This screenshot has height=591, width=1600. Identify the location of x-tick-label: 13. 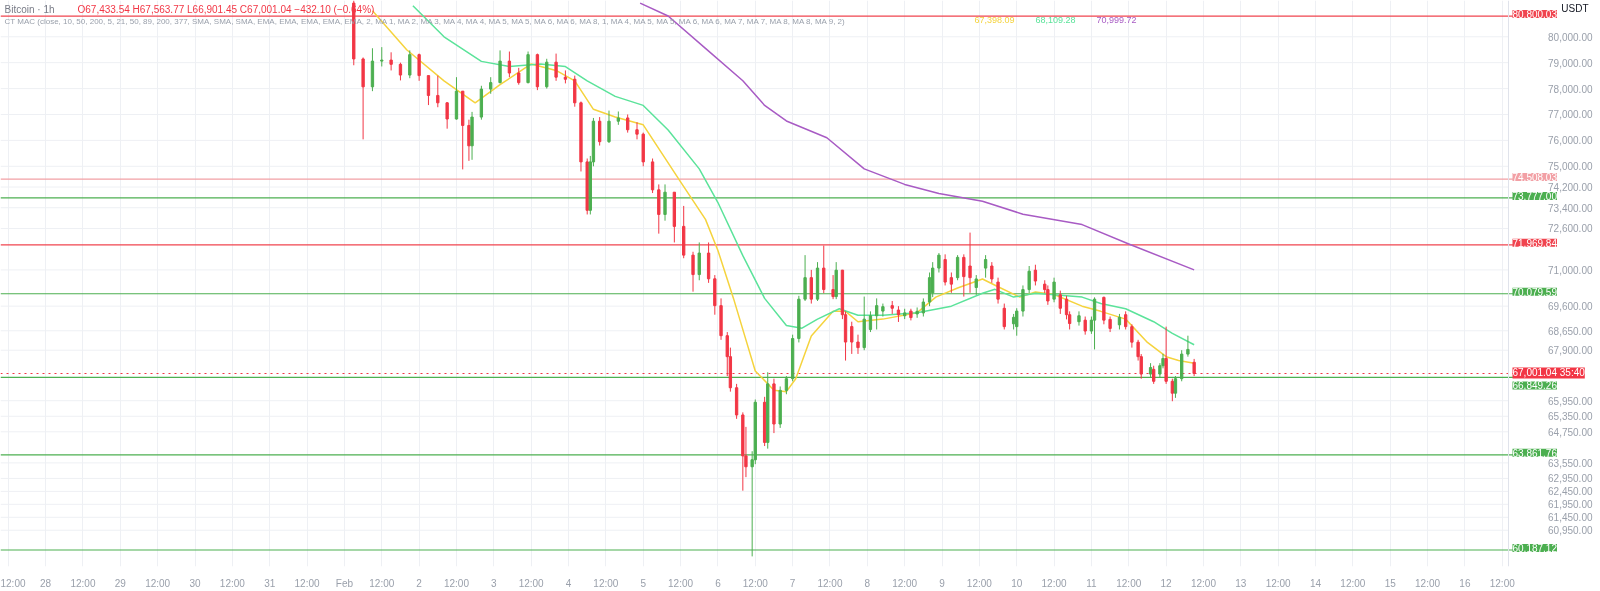
(1241, 583).